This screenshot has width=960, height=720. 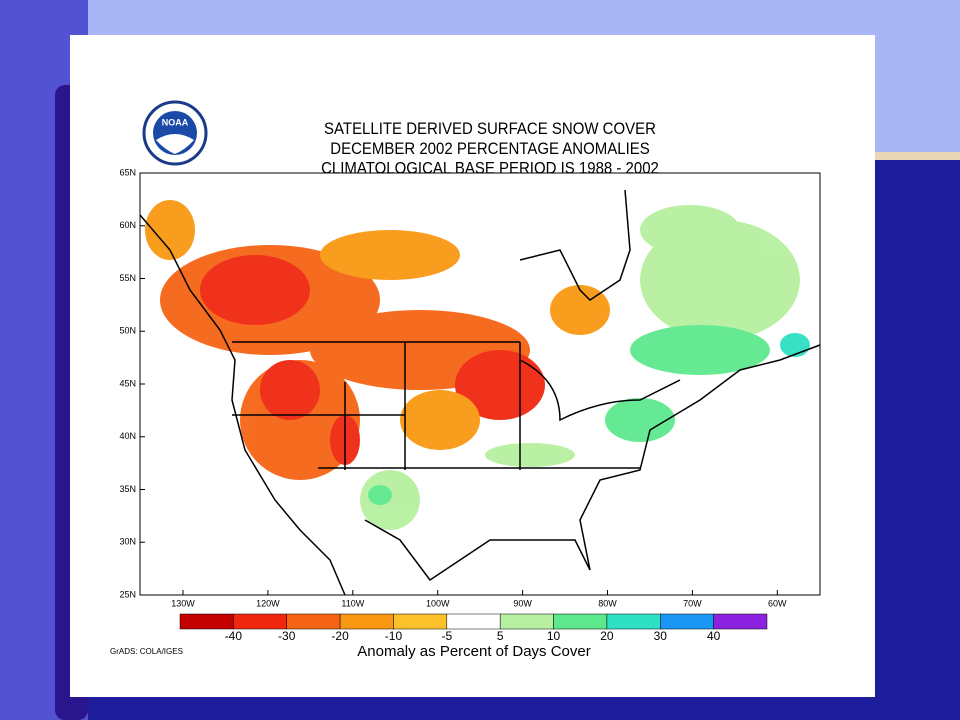 I want to click on colorbar-title: Anomaly as Percent of Days Cover, so click(x=473, y=651).